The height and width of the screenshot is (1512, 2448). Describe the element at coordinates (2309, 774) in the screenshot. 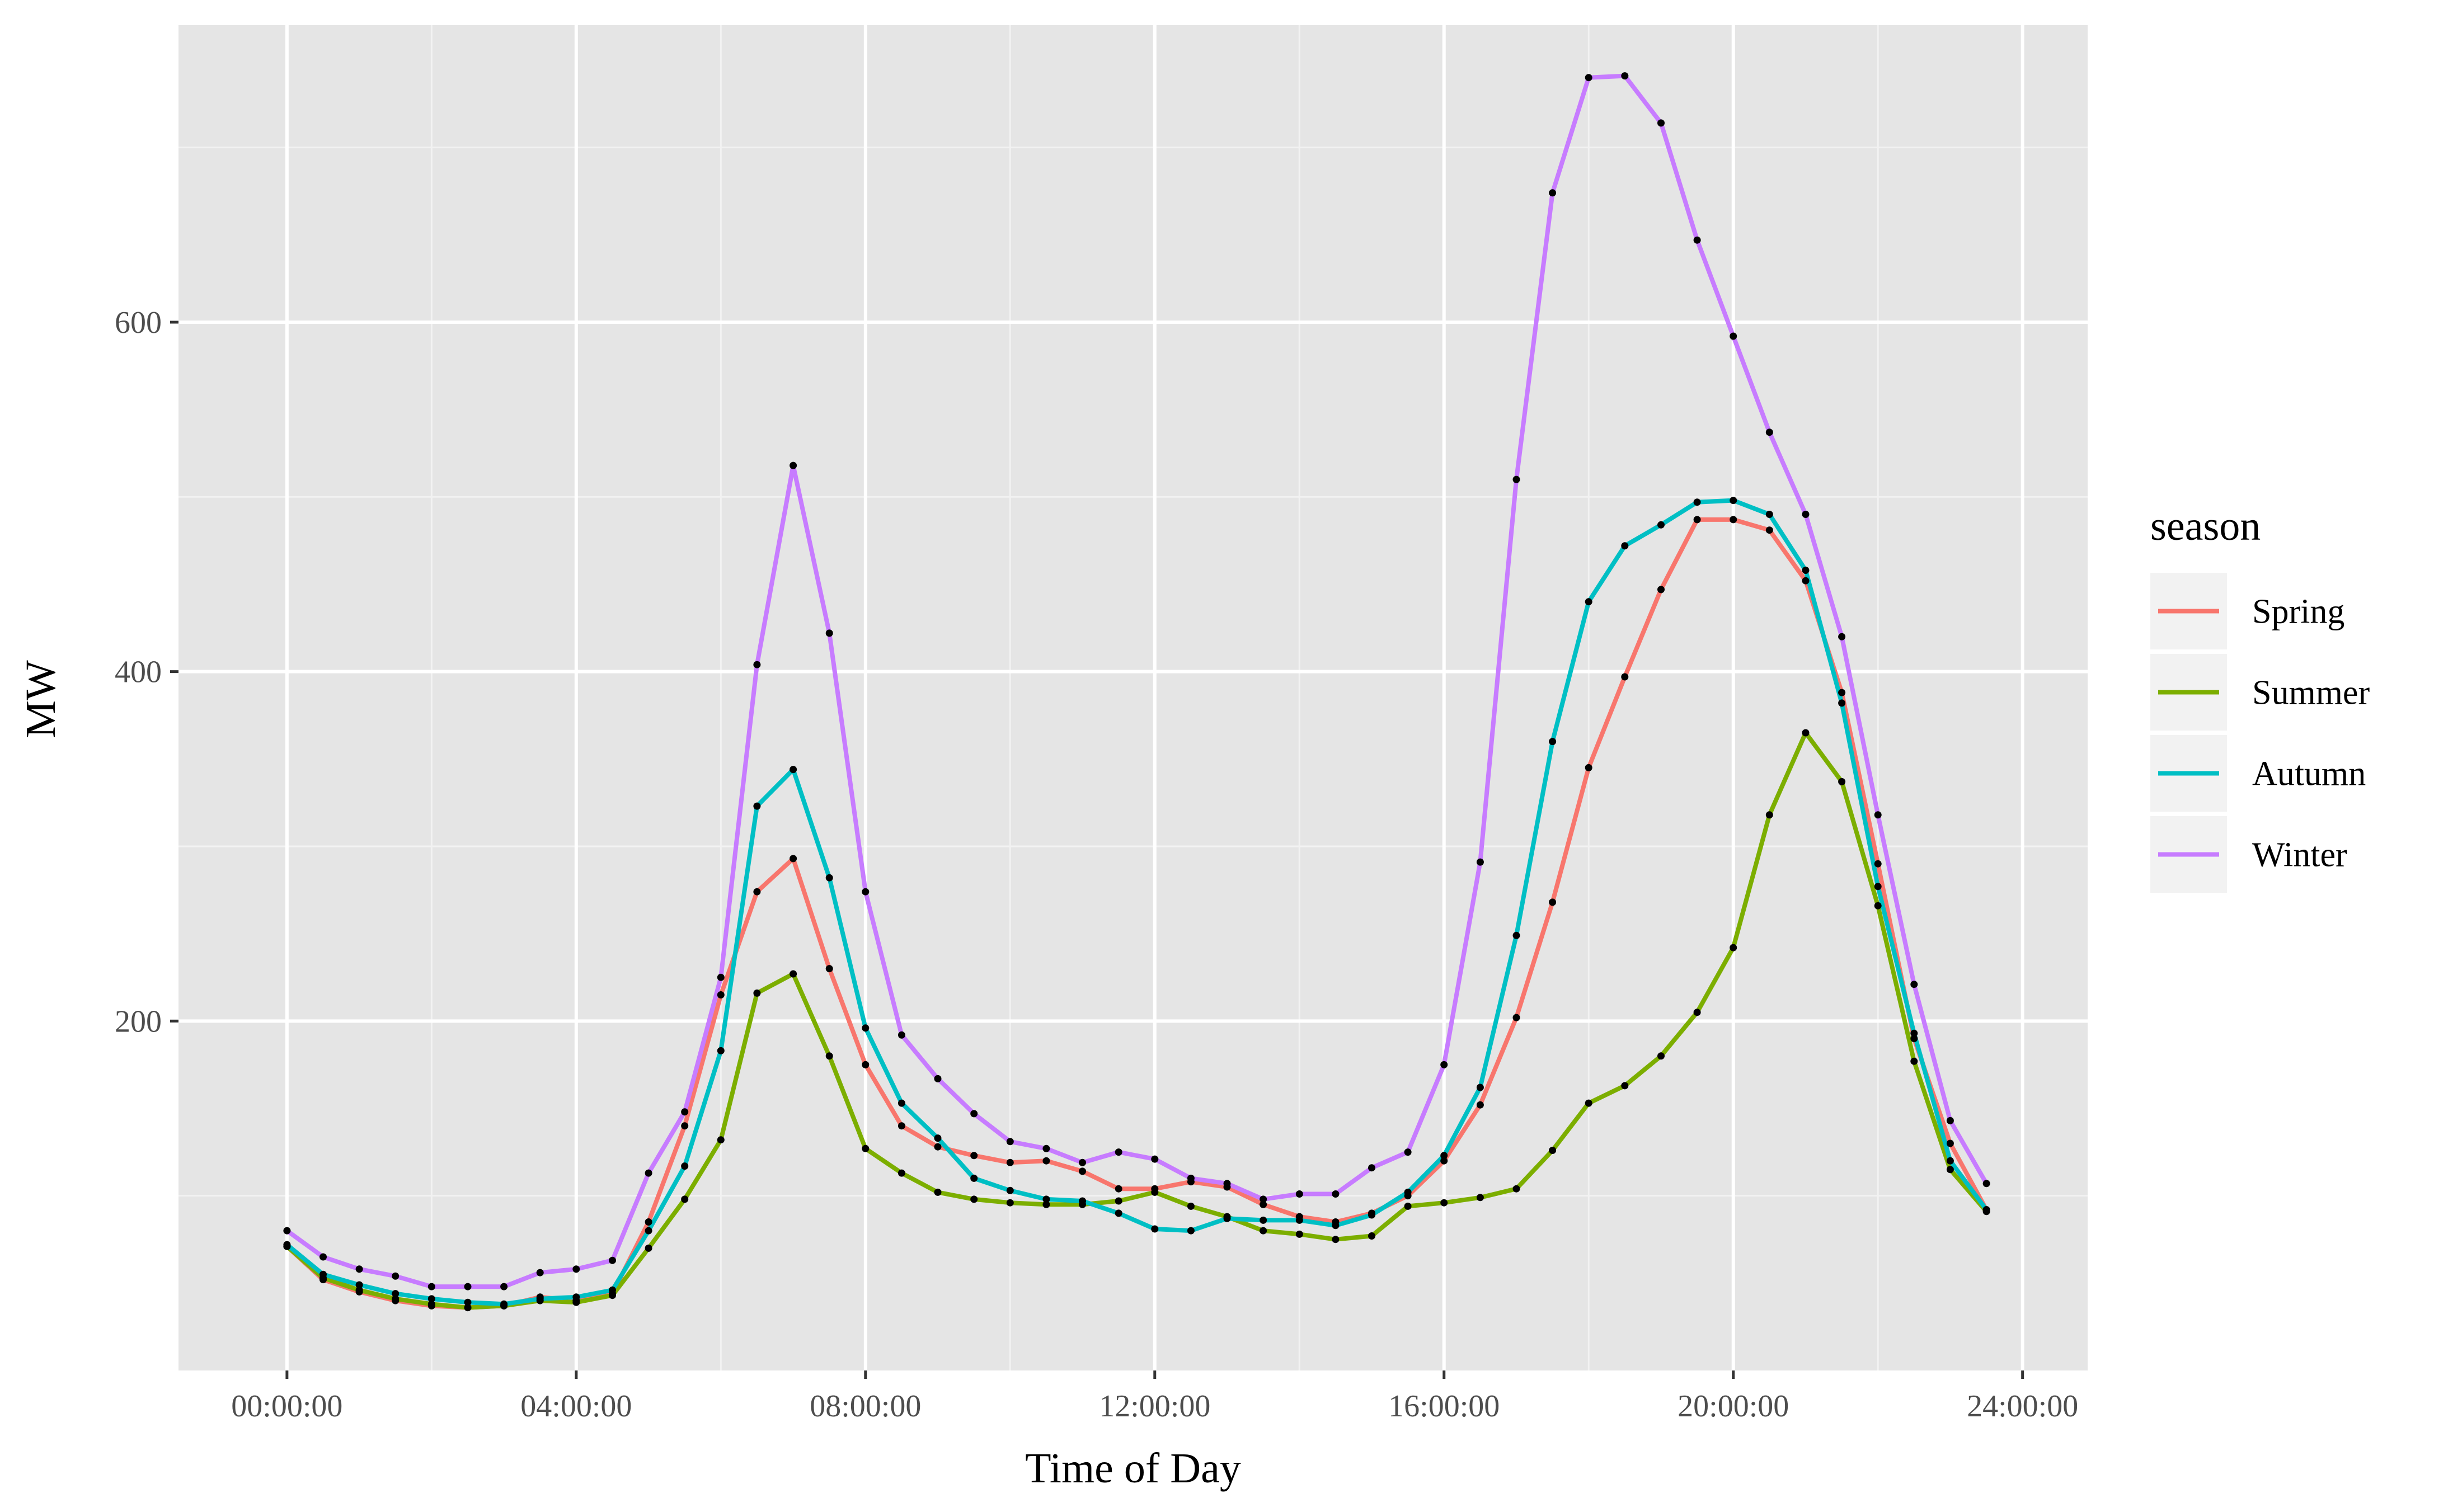

I see `legend-label-autumn: Autumn` at that location.